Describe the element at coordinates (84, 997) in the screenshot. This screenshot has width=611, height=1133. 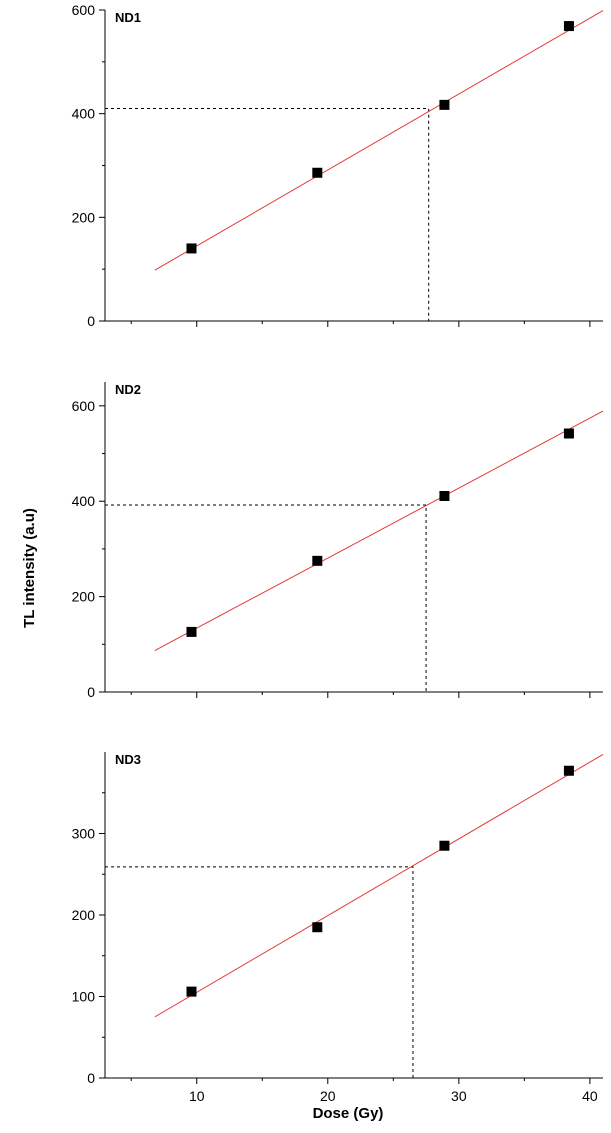
I see `y-tick-label: 100` at that location.